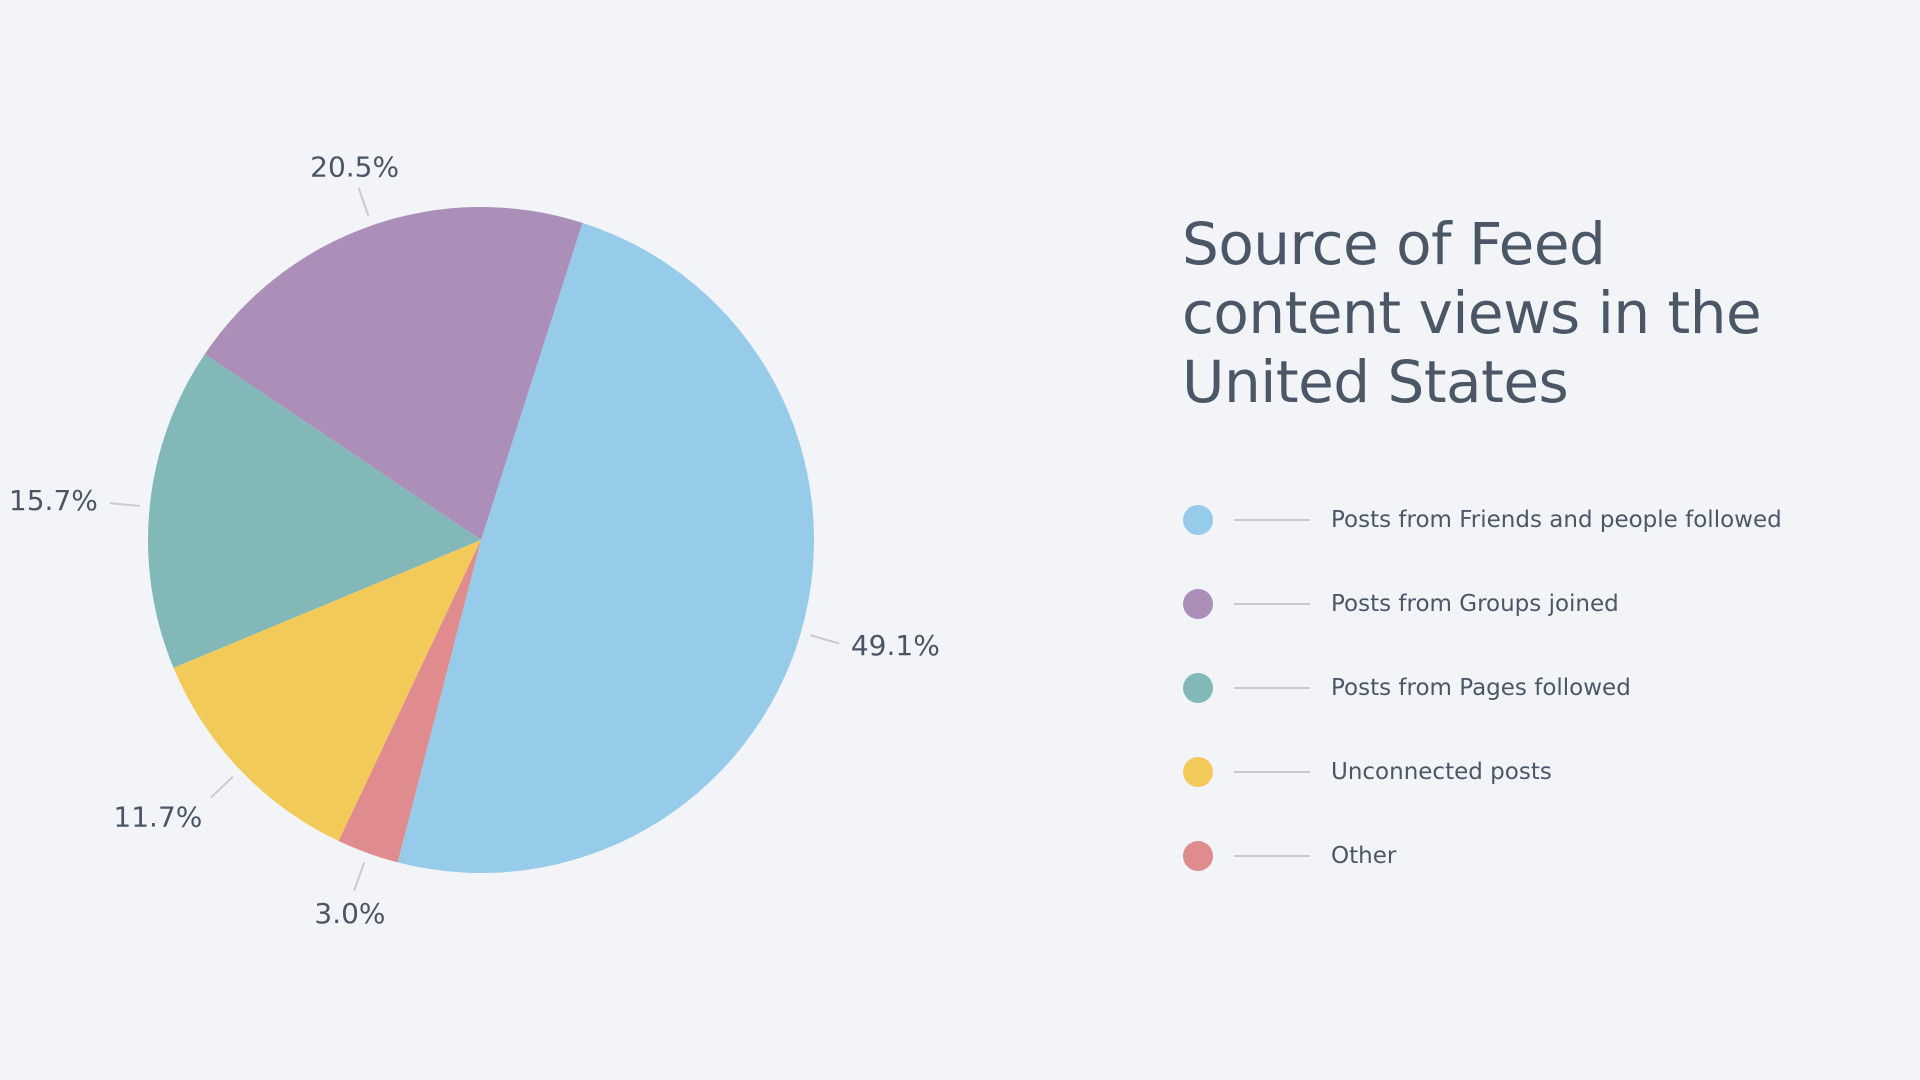  What do you see at coordinates (157, 816) in the screenshot?
I see `slice-percent-label: 11.7%` at bounding box center [157, 816].